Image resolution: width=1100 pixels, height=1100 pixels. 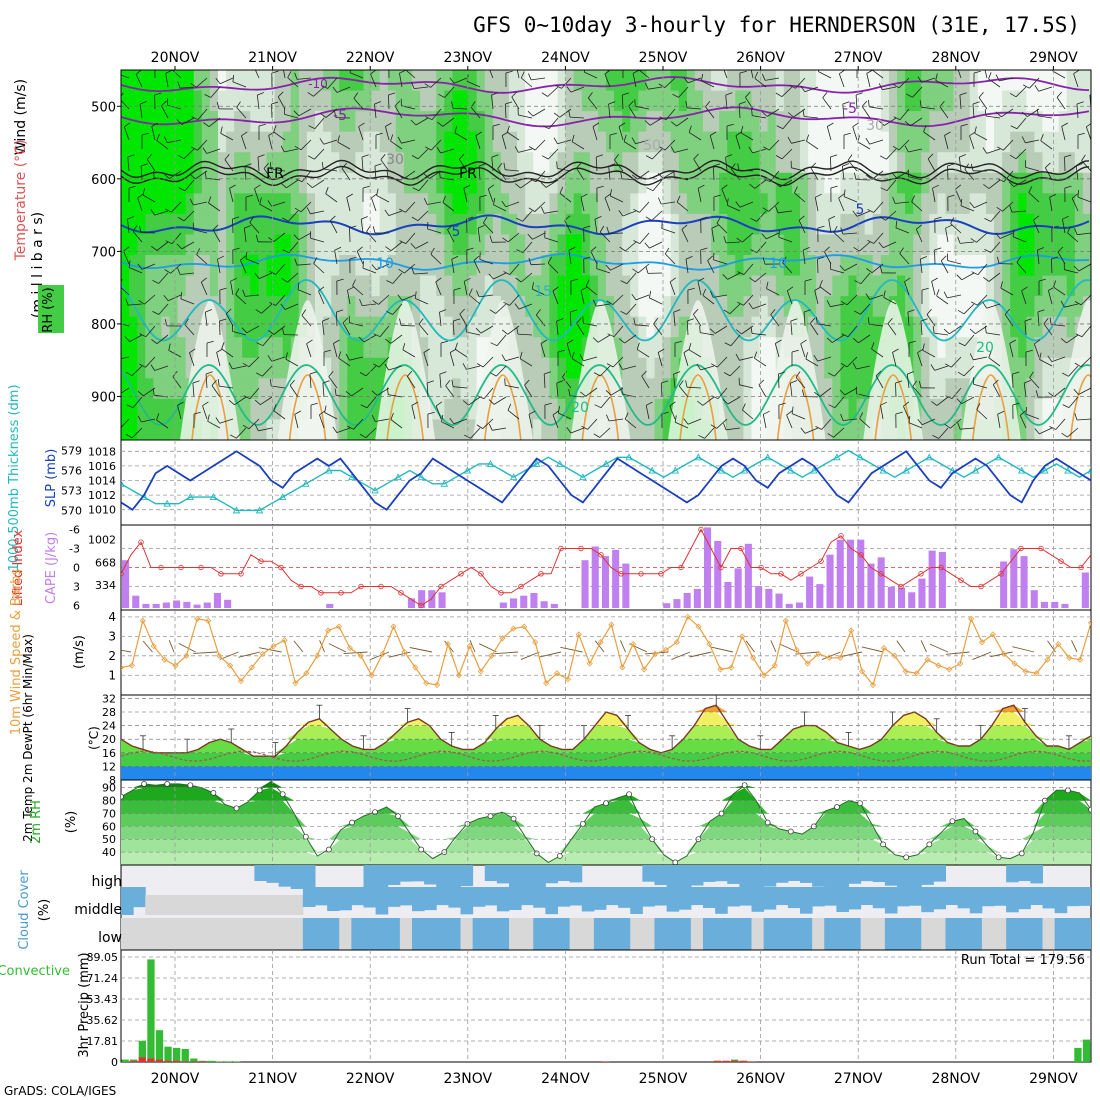 What do you see at coordinates (536, 853) in the screenshot?
I see `rh-marker` at bounding box center [536, 853].